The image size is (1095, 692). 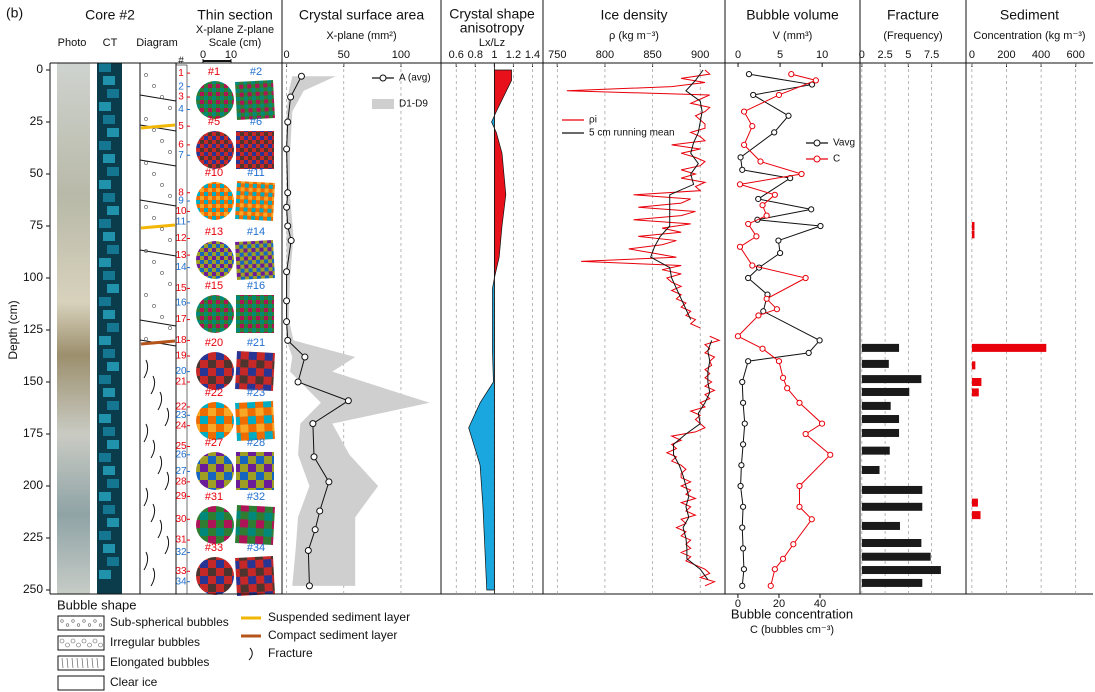 I want to click on y-tick-label: 50, so click(x=37, y=173).